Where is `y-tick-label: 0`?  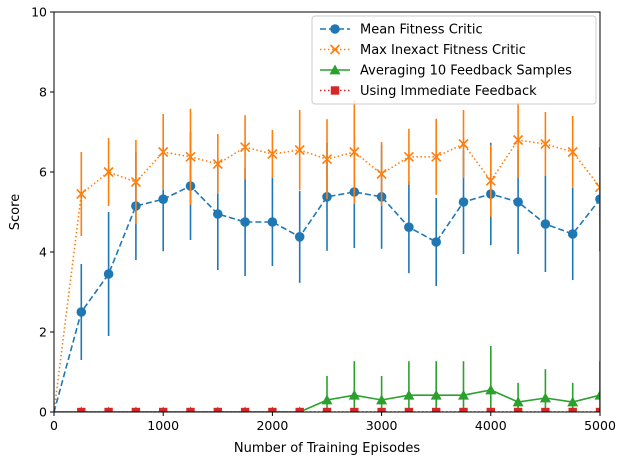 y-tick-label: 0 is located at coordinates (43, 412).